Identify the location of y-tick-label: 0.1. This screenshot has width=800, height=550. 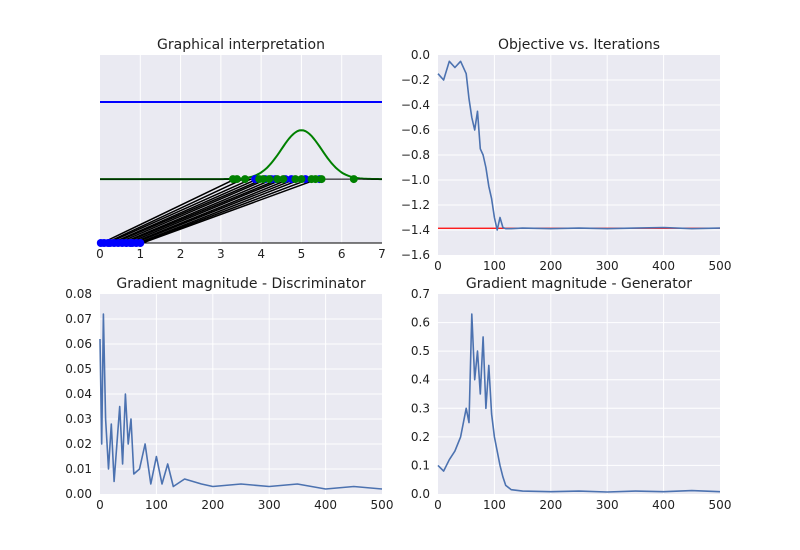
(420, 465).